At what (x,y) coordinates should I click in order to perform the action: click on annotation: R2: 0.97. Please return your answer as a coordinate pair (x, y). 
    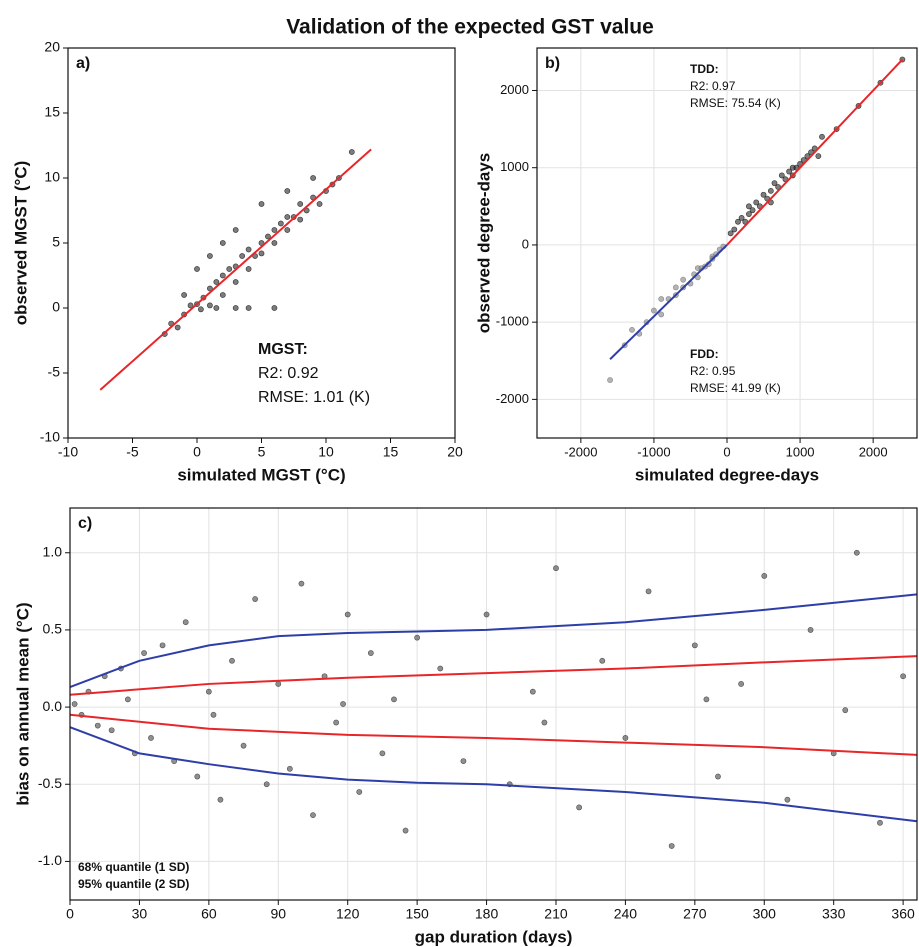
    Looking at the image, I should click on (713, 86).